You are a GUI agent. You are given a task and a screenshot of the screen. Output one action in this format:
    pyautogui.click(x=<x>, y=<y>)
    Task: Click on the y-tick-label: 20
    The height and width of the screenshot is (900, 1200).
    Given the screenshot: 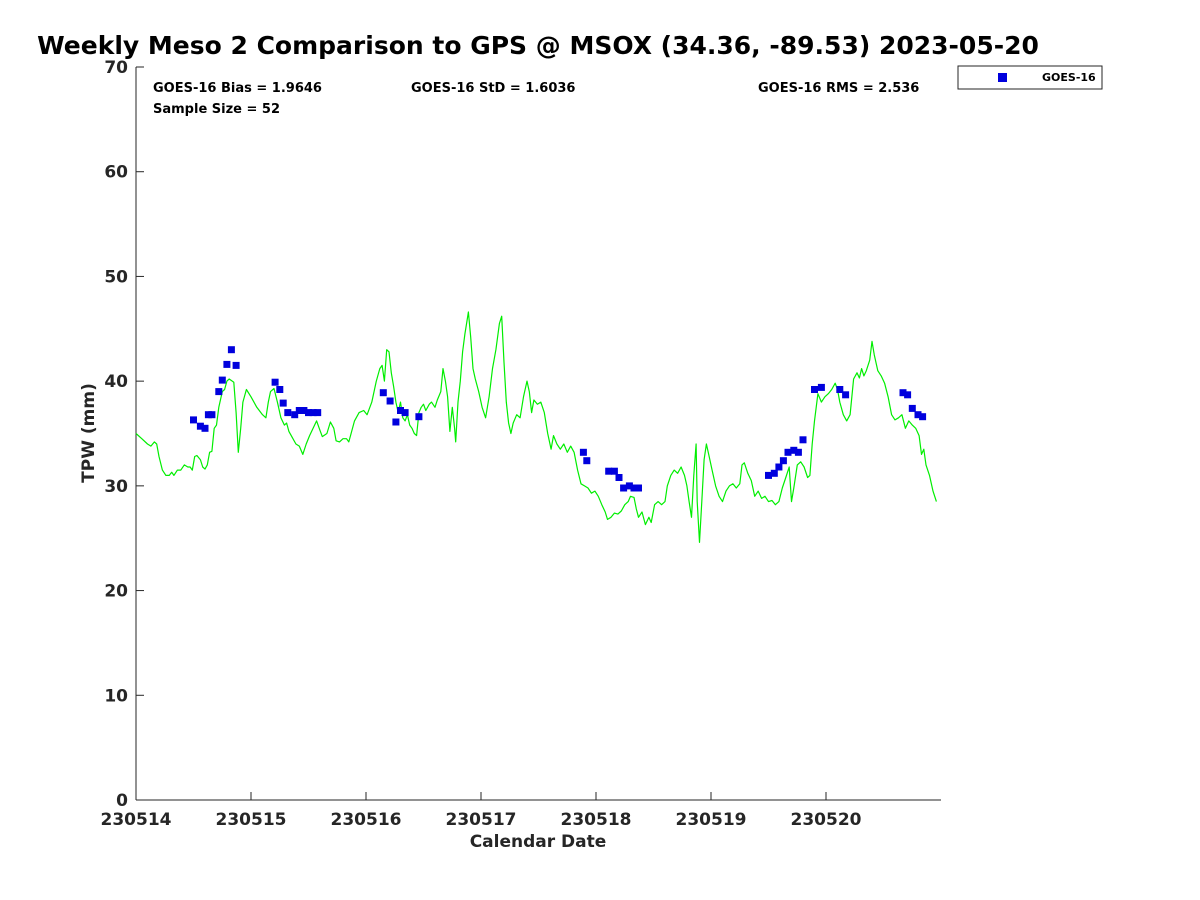 What is the action you would take?
    pyautogui.click(x=116, y=592)
    